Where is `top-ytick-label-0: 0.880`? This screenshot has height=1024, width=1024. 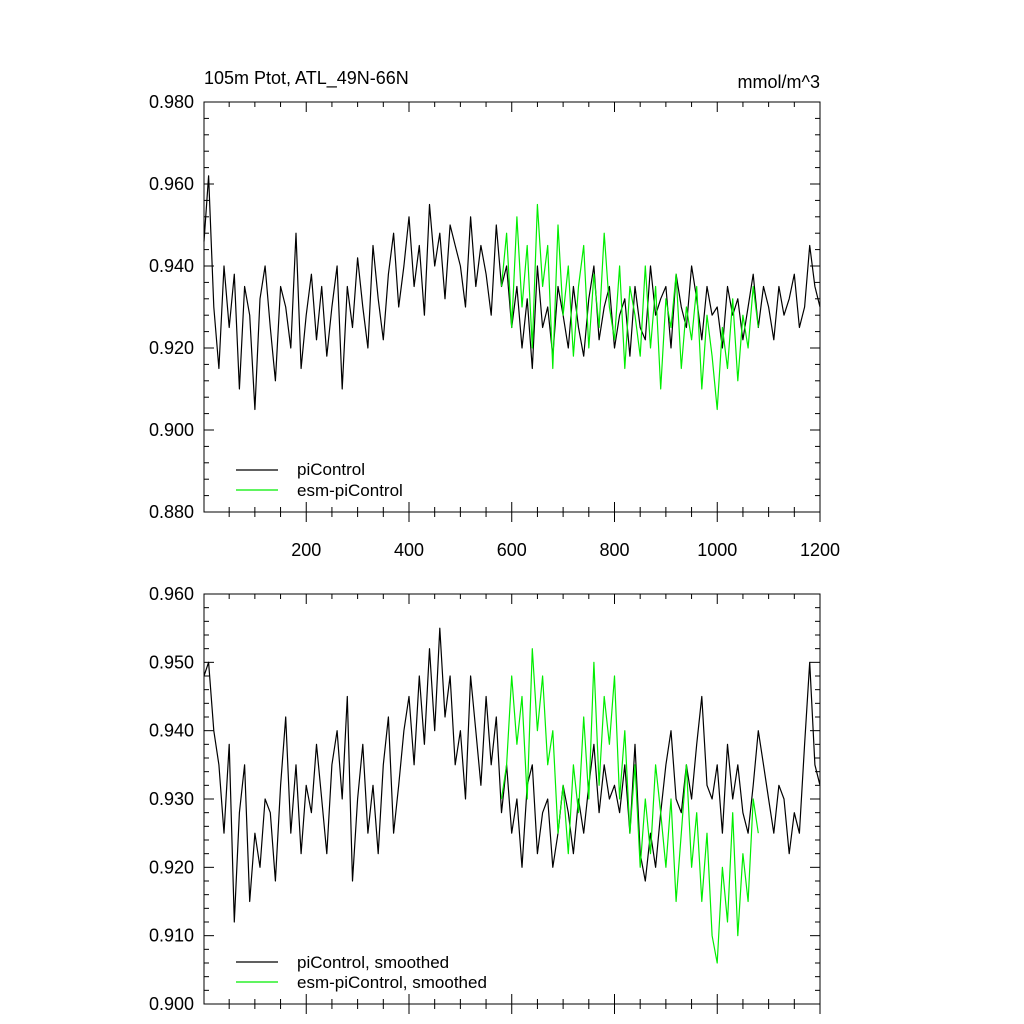 top-ytick-label-0: 0.880 is located at coordinates (171, 512).